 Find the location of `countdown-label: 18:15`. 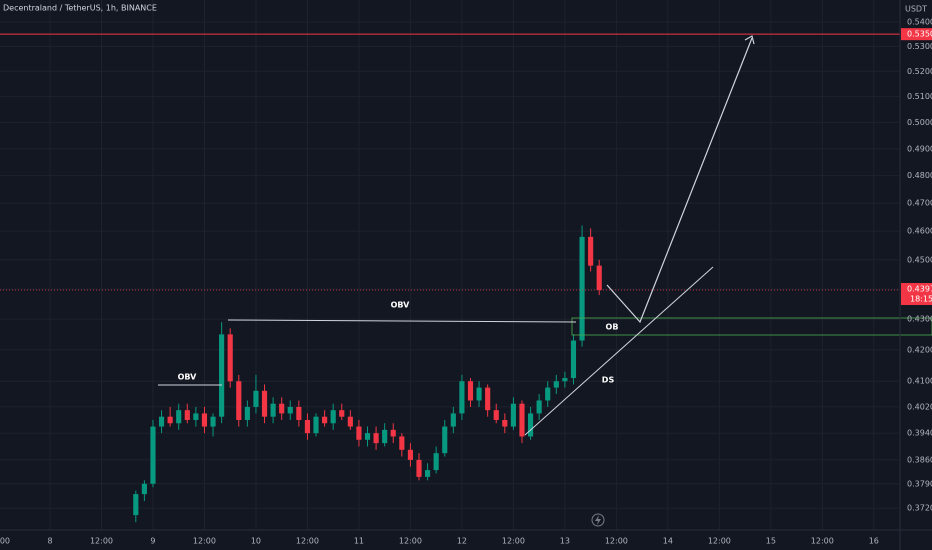

countdown-label: 18:15 is located at coordinates (921, 299).